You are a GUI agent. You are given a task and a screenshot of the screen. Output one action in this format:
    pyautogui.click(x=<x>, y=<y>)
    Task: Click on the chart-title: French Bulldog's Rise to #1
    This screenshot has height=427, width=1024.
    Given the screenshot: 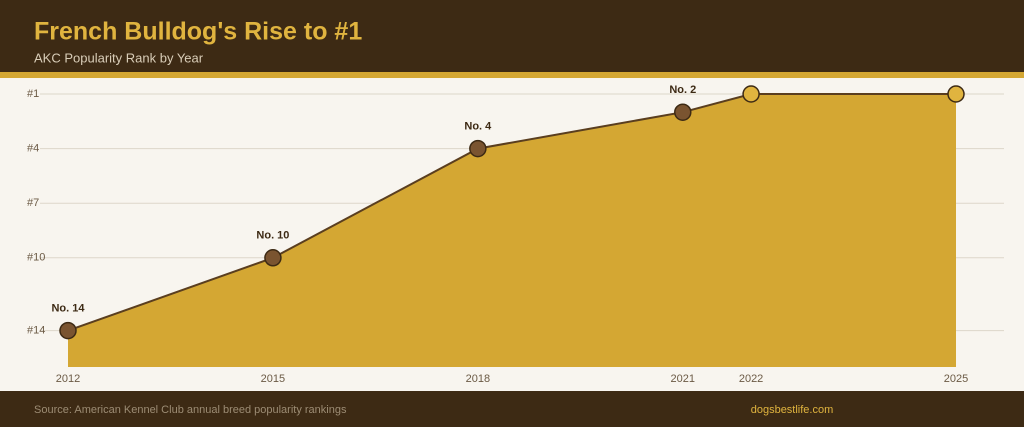 What is the action you would take?
    pyautogui.click(x=198, y=32)
    